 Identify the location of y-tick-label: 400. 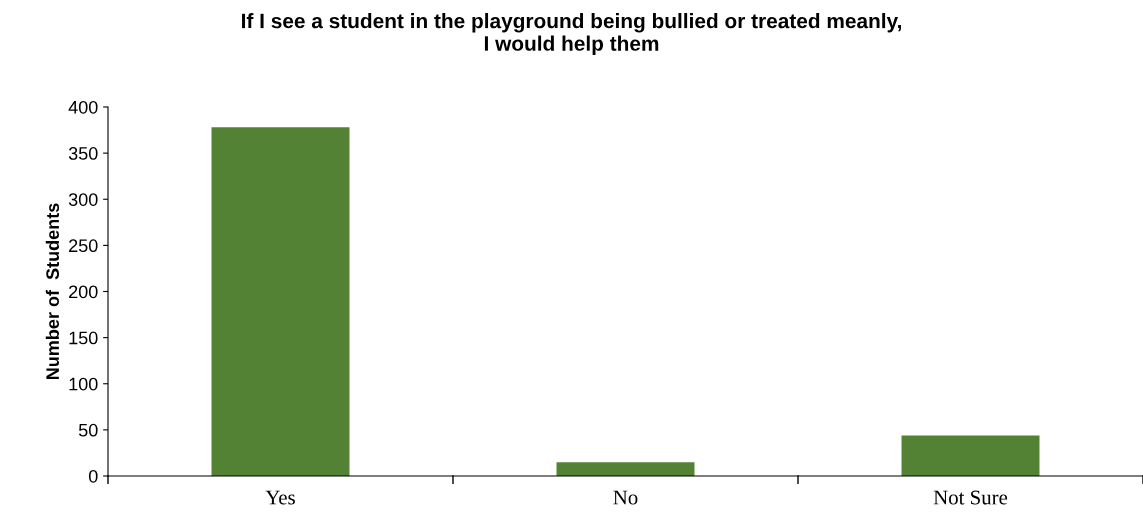
(83, 107).